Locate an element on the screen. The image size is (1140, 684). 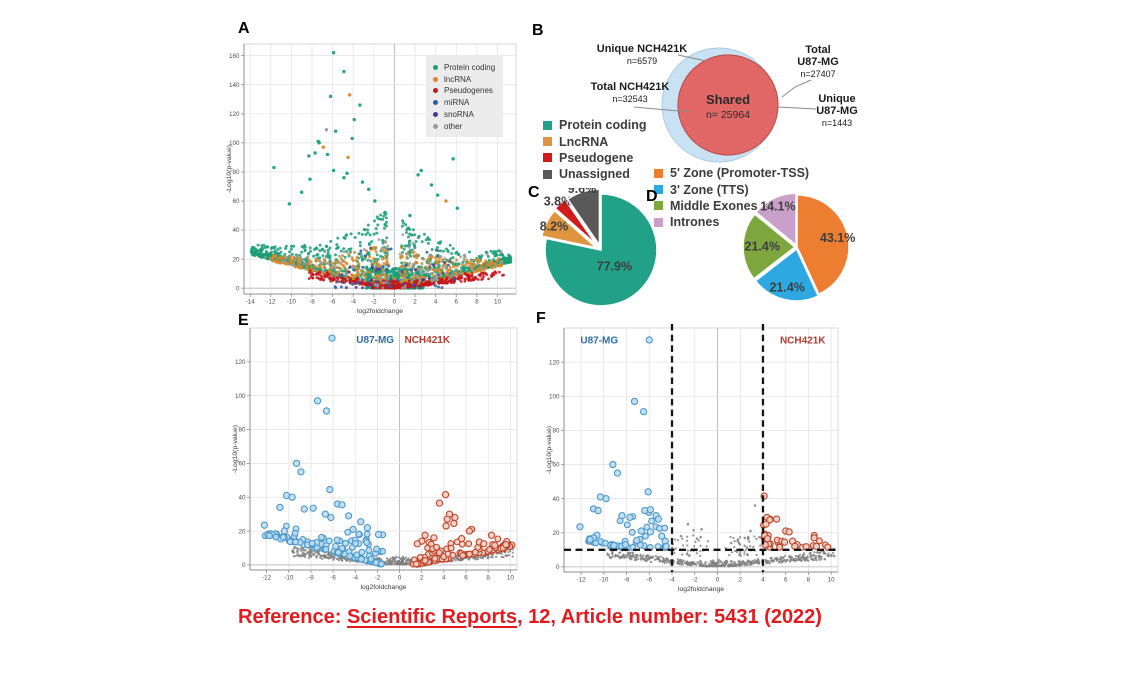
pie-slice-protein-coding is located at coordinates (601, 250).